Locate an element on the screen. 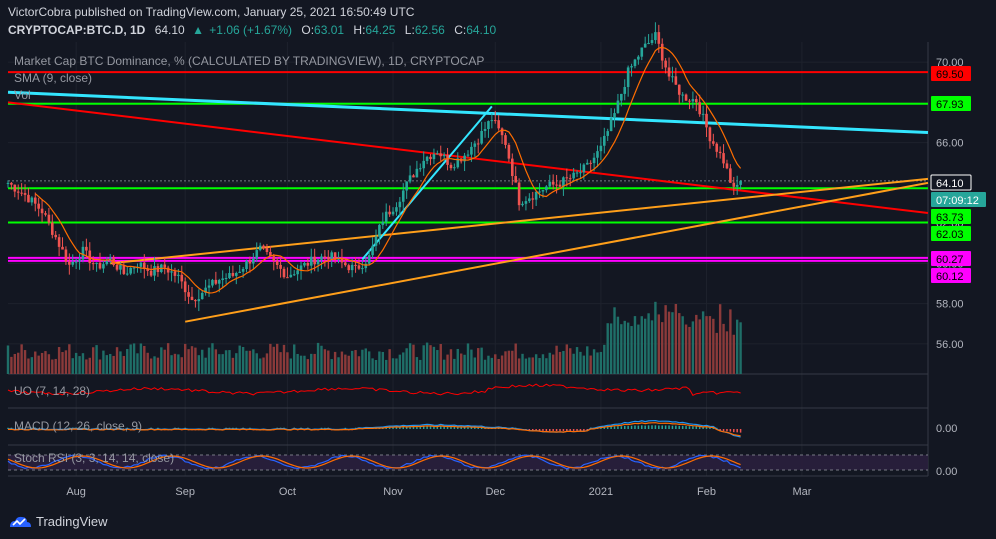  price-tag-label: 63.73 is located at coordinates (950, 218).